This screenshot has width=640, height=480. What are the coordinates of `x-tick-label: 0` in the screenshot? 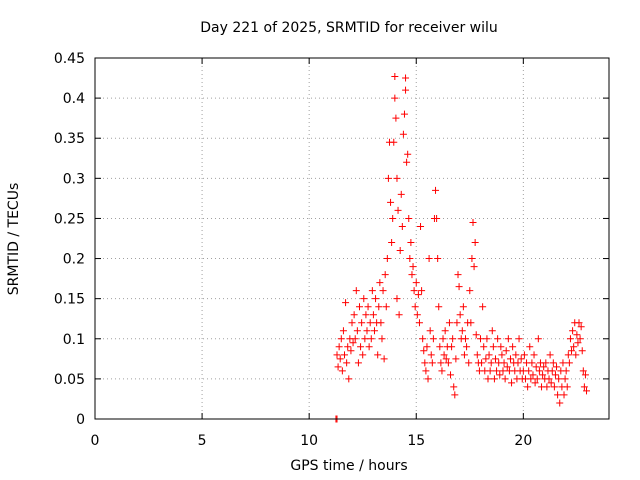 It's located at (95, 441).